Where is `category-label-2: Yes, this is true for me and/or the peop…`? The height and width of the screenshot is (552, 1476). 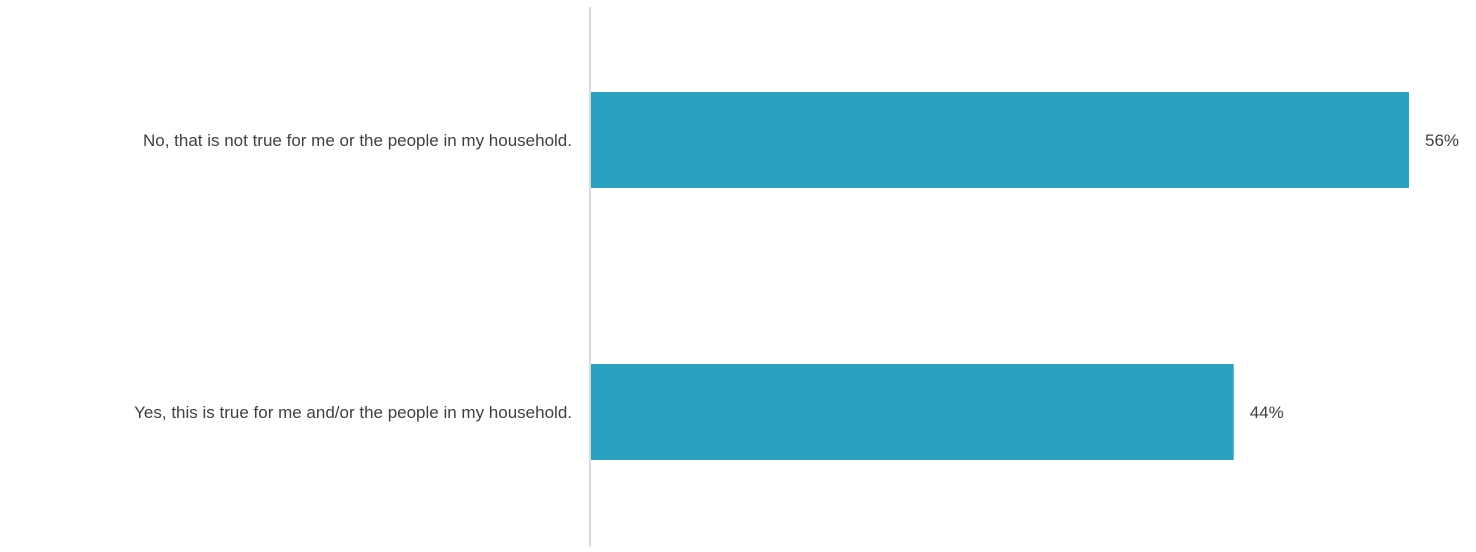
category-label-2: Yes, this is true for me and/or the peop… is located at coordinates (353, 412).